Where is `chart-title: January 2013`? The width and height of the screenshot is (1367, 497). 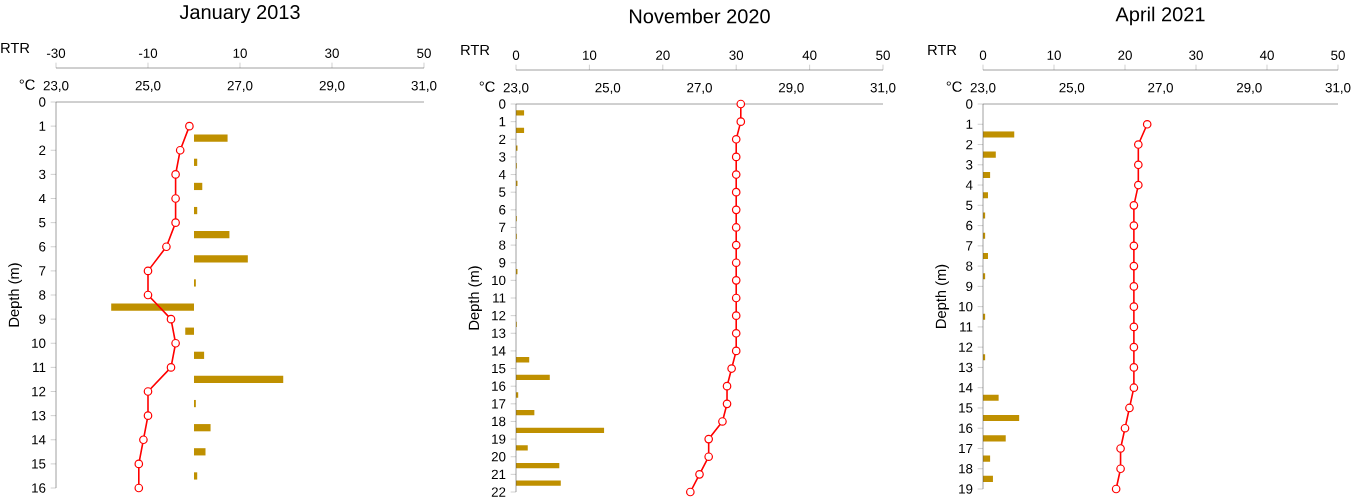
chart-title: January 2013 is located at coordinates (239, 14).